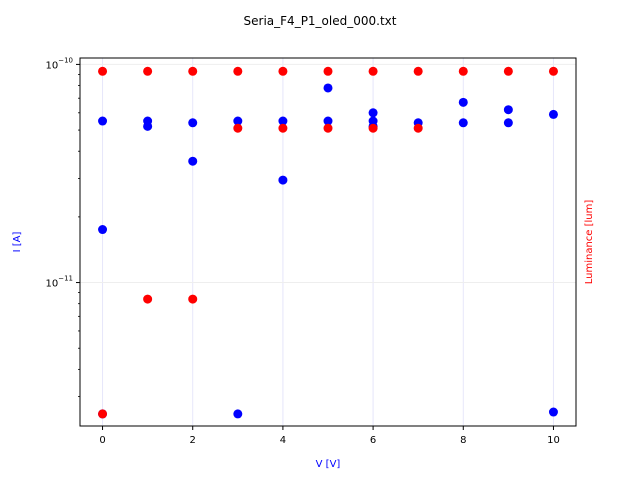  What do you see at coordinates (553, 440) in the screenshot?
I see `x-tick-label: 10` at bounding box center [553, 440].